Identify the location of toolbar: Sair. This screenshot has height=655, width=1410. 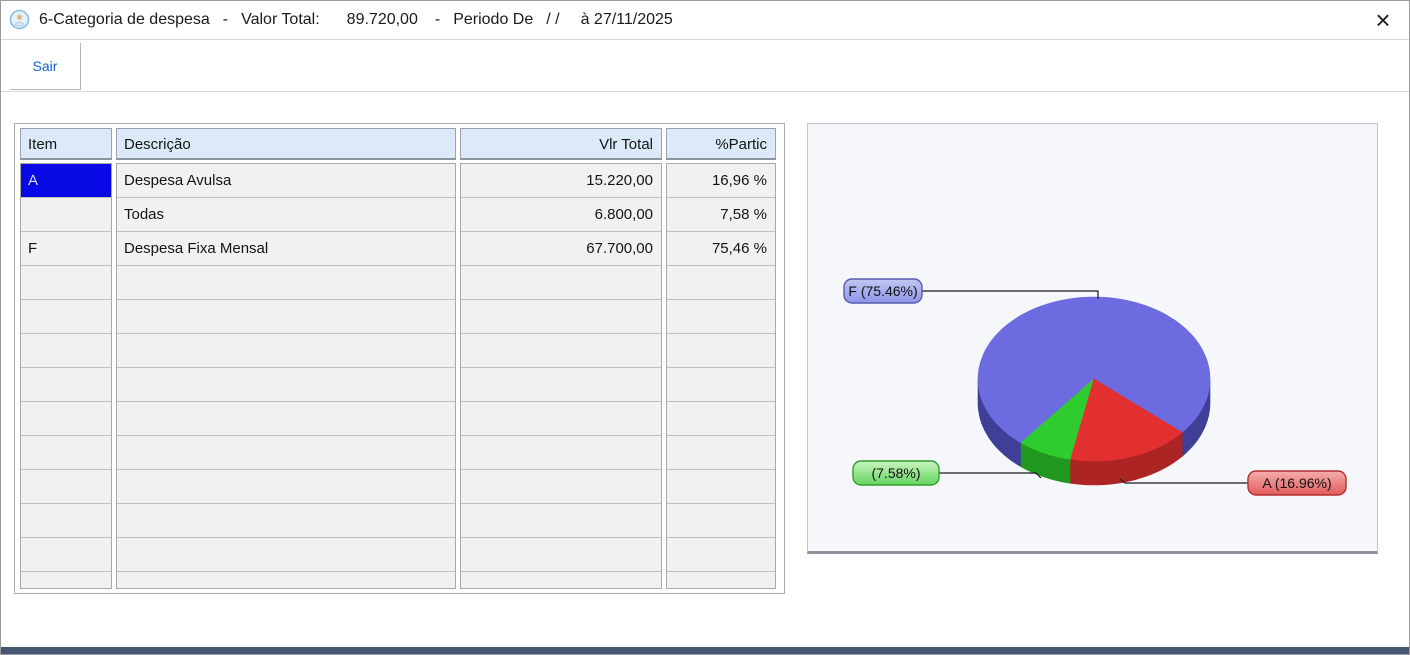
(705, 66).